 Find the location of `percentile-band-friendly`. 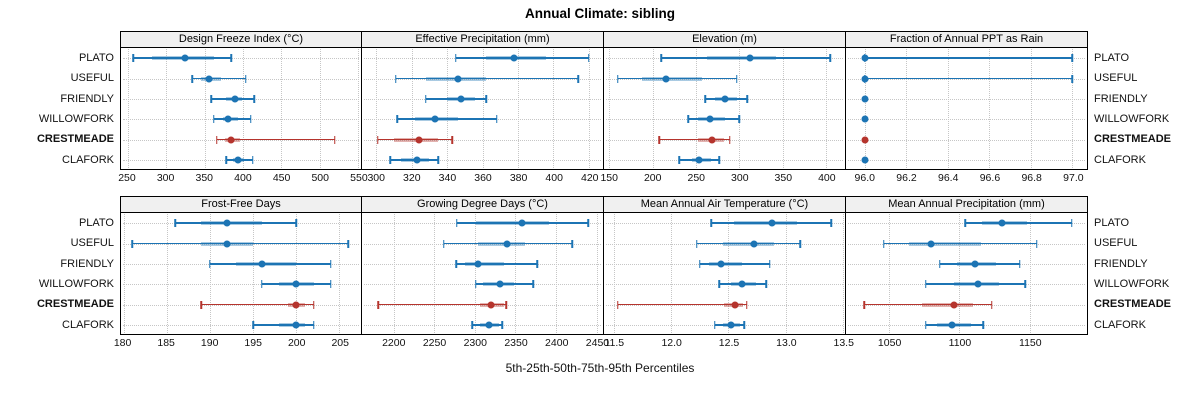

percentile-band-friendly is located at coordinates (484, 263).